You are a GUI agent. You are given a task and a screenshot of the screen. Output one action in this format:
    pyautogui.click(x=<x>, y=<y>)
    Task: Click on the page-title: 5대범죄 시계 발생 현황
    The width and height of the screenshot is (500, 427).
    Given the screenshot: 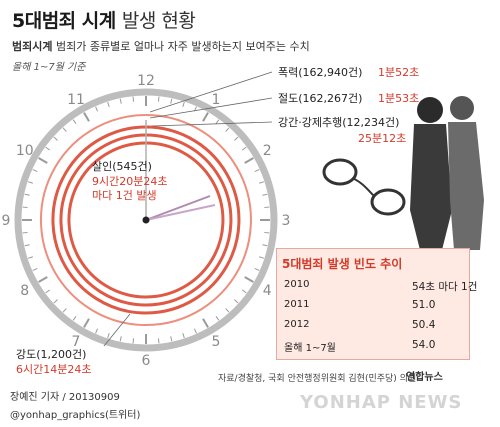 What is the action you would take?
    pyautogui.click(x=104, y=19)
    